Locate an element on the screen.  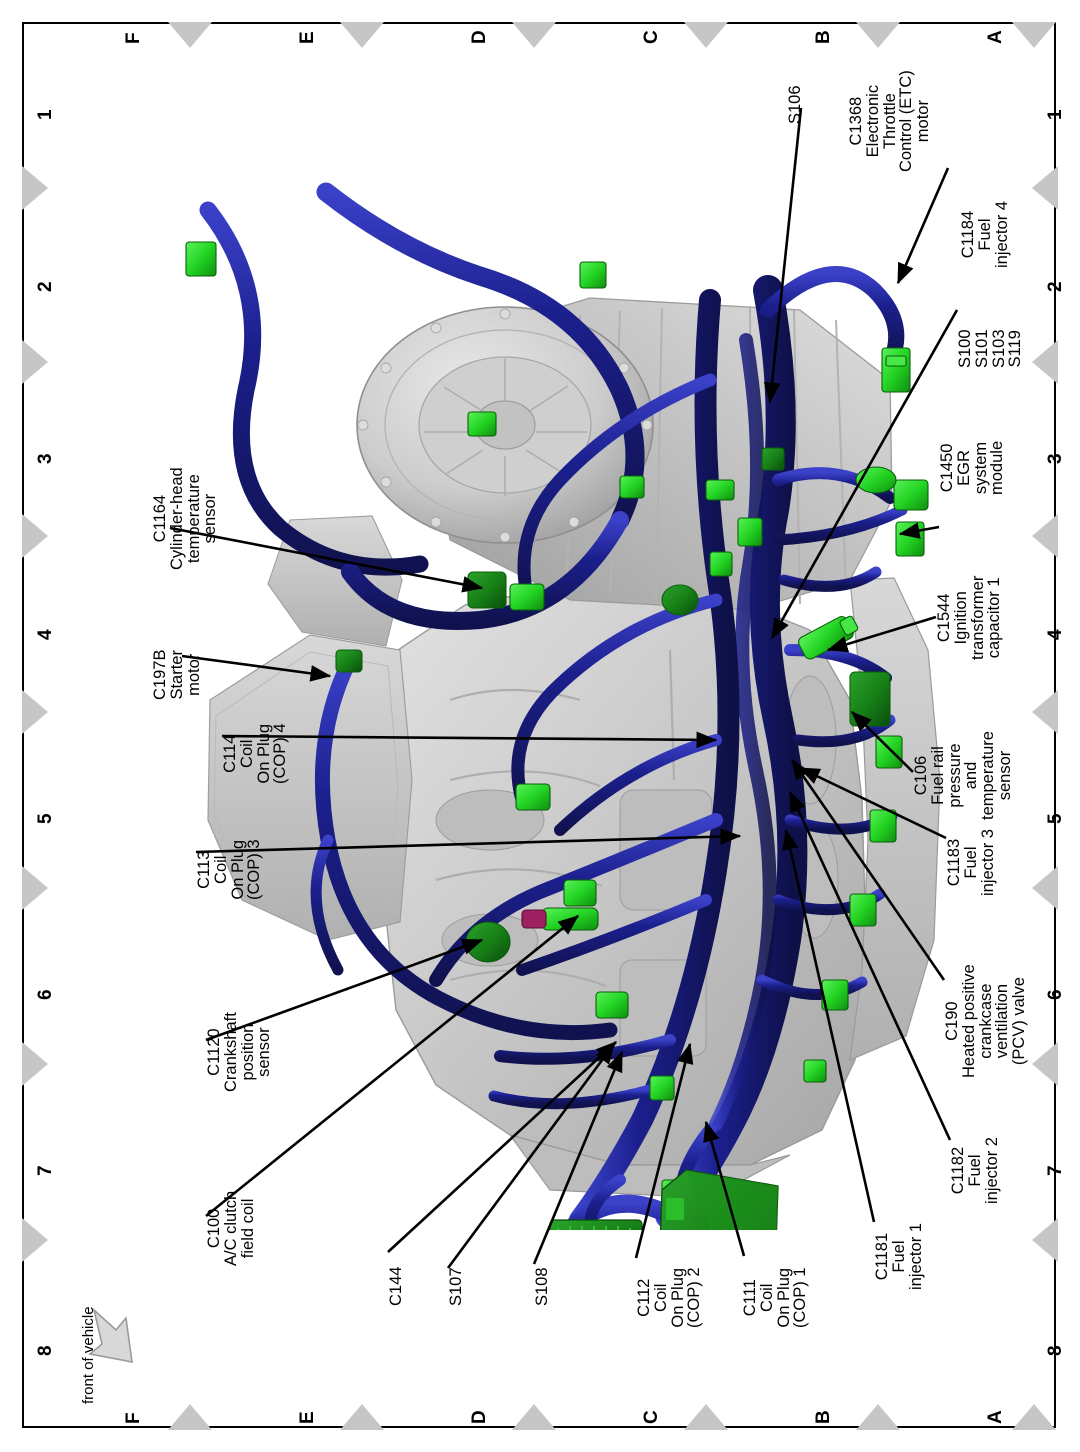
grid-number-right-1: 1 is located at coordinates (1055, 114).